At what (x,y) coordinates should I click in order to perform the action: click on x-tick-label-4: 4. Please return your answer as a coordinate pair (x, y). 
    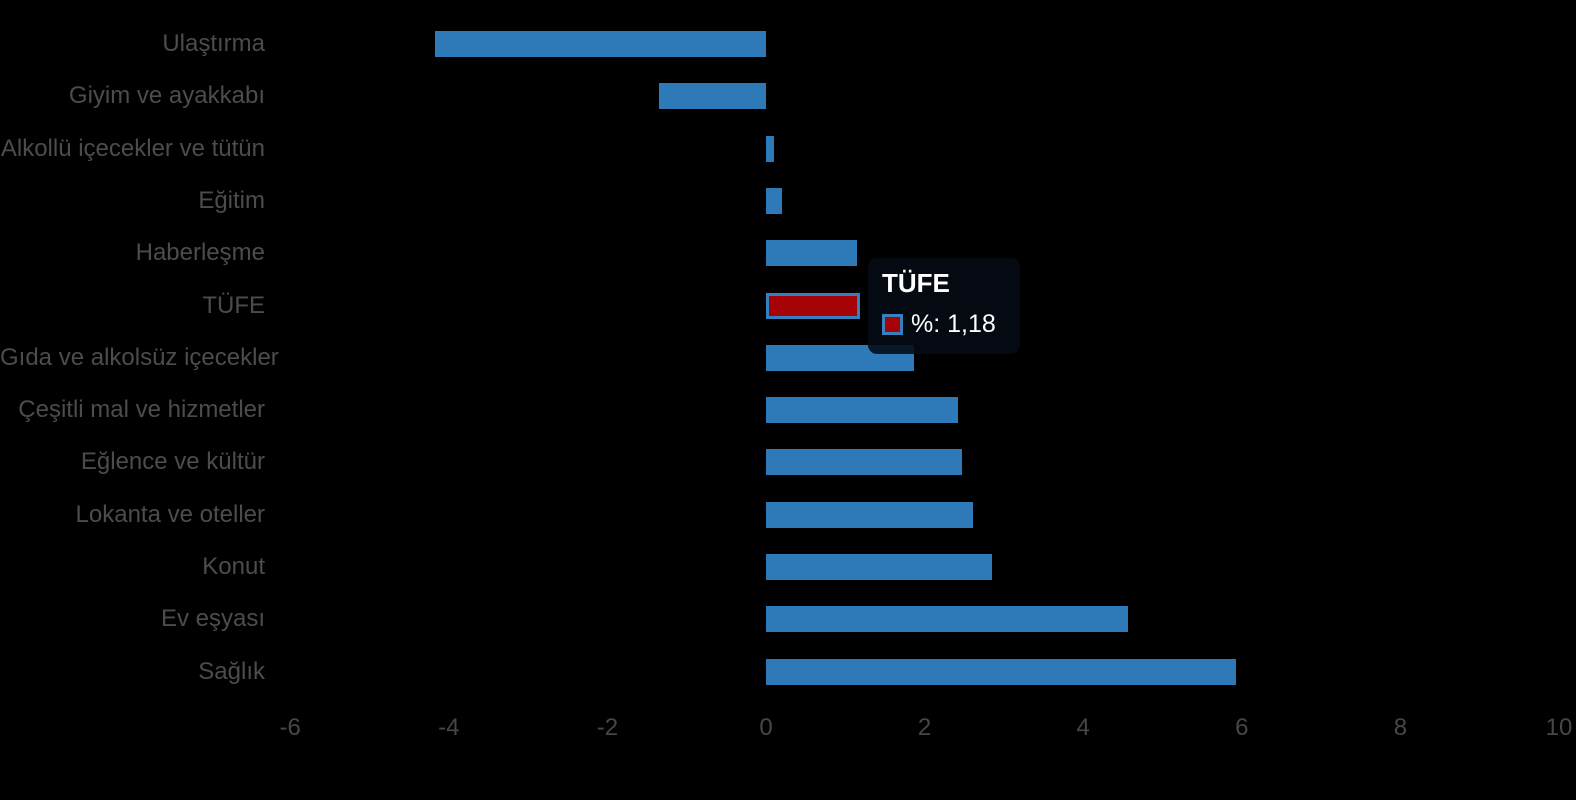
    Looking at the image, I should click on (1083, 727).